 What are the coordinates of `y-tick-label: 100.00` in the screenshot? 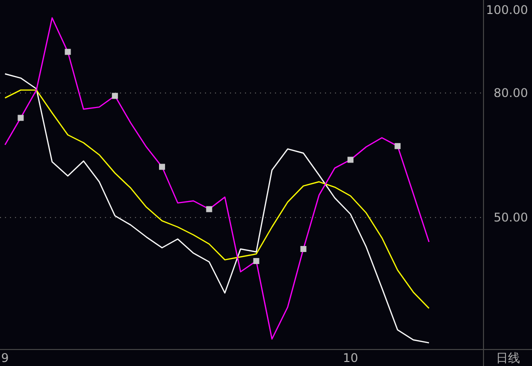 It's located at (507, 9).